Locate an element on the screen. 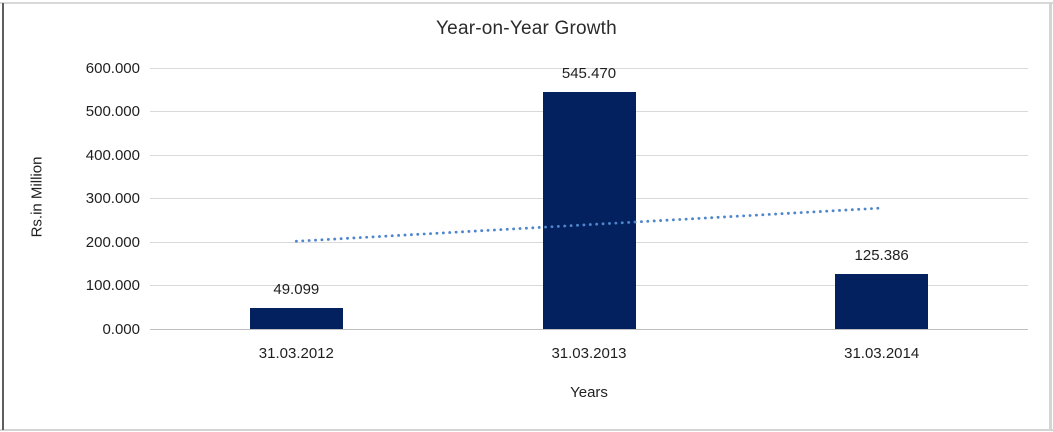 This screenshot has height=432, width=1053. y-tick-label: 100.000 is located at coordinates (112, 285).